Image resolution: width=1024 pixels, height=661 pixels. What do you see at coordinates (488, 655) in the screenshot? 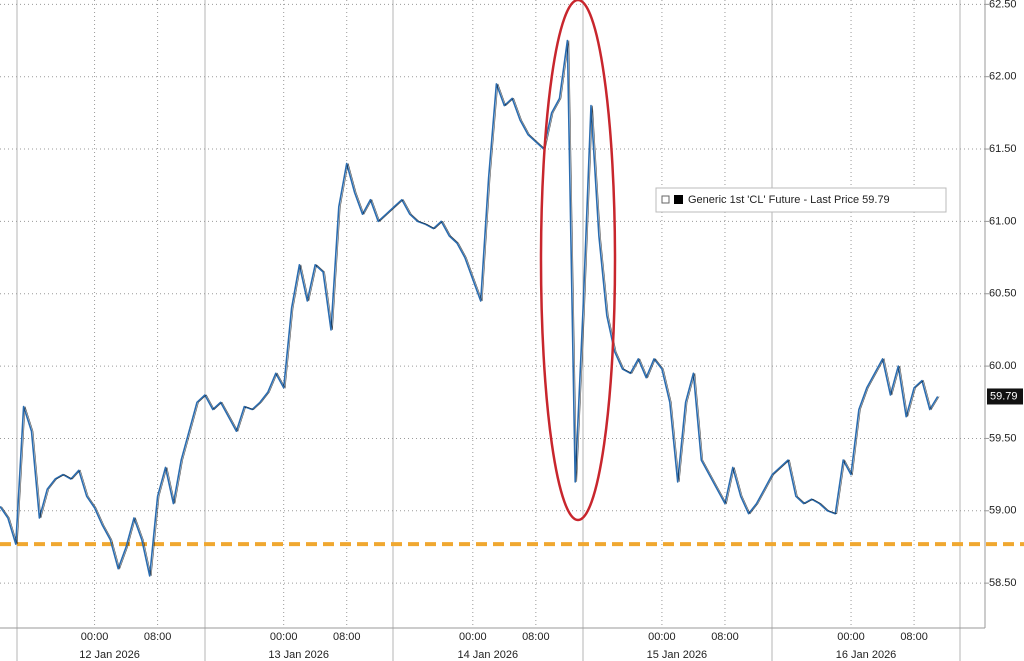
I see `date-label: 14 Jan 2026` at bounding box center [488, 655].